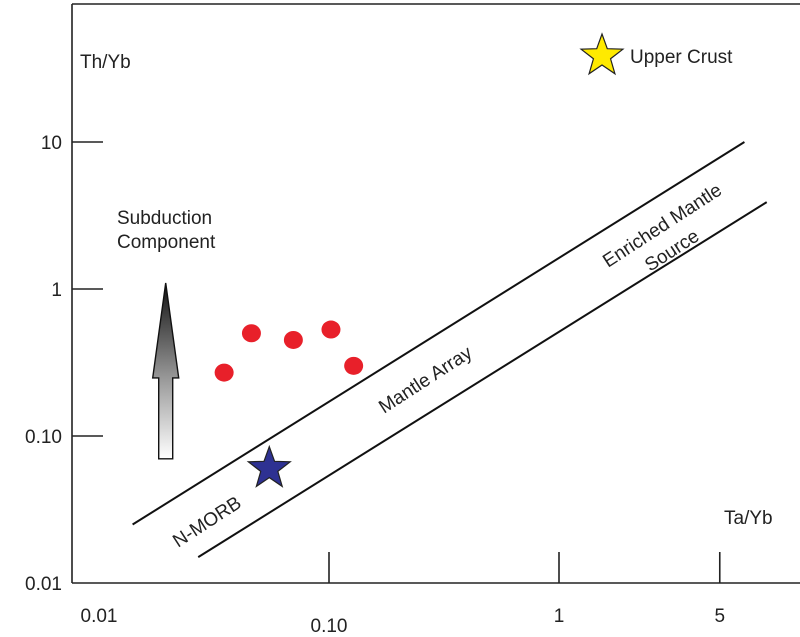  Describe the element at coordinates (164, 218) in the screenshot. I see `subduction-label-line1: Subduction` at that location.